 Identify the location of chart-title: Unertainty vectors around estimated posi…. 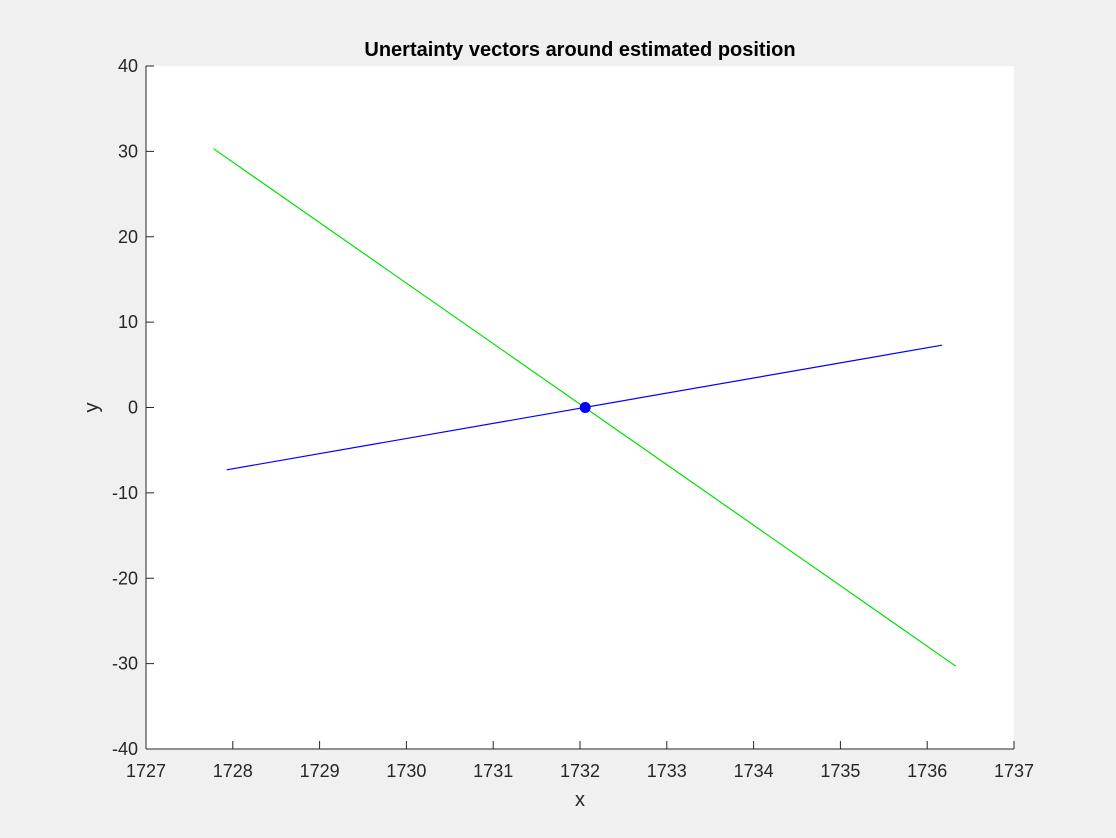
(579, 50).